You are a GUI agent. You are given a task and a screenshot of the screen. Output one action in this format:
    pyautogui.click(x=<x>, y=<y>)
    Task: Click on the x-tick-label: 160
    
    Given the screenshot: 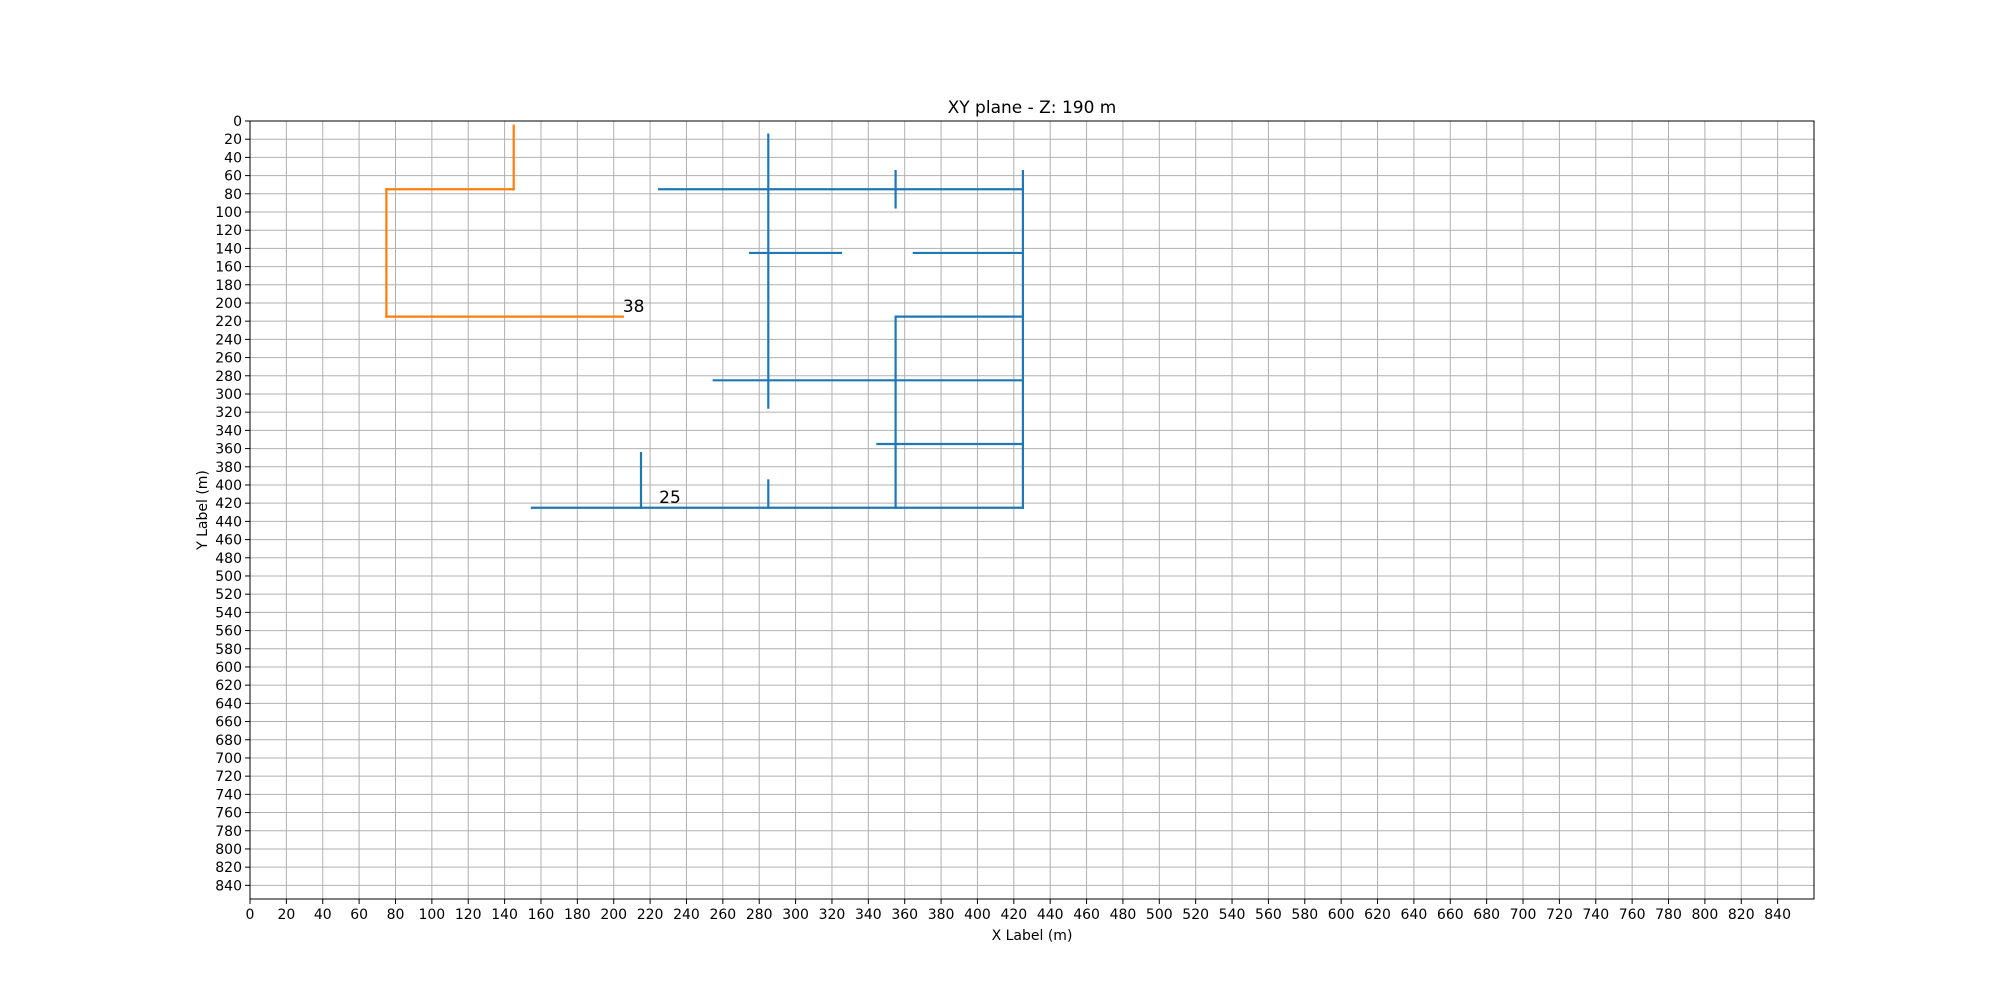 What is the action you would take?
    pyautogui.click(x=541, y=915)
    